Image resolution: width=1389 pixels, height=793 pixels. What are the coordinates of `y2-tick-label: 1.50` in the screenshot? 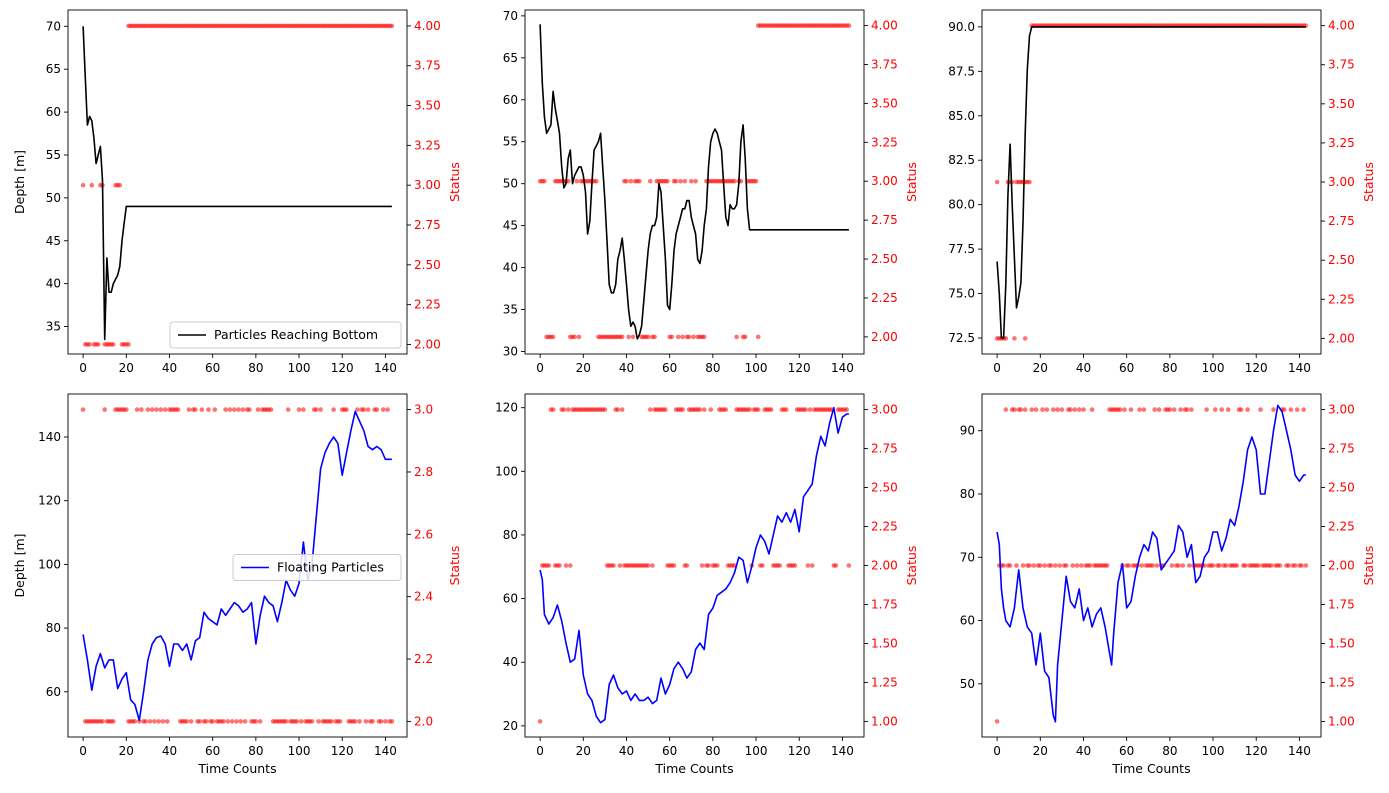 It's located at (884, 643).